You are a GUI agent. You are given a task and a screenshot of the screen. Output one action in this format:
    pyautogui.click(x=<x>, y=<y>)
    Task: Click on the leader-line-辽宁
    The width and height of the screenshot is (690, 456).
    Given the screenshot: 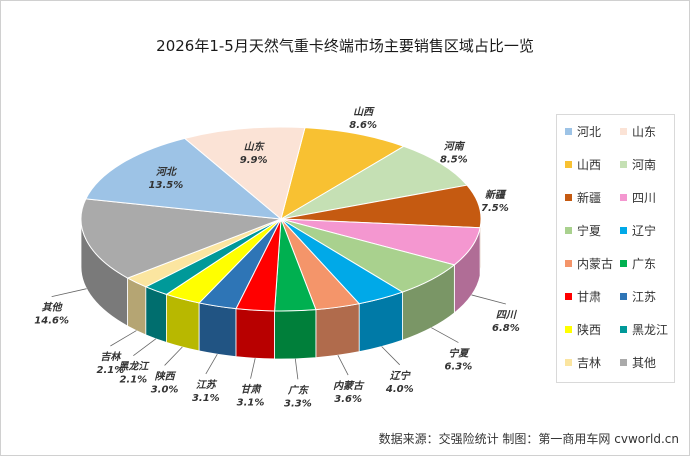 What is the action you would take?
    pyautogui.click(x=391, y=356)
    